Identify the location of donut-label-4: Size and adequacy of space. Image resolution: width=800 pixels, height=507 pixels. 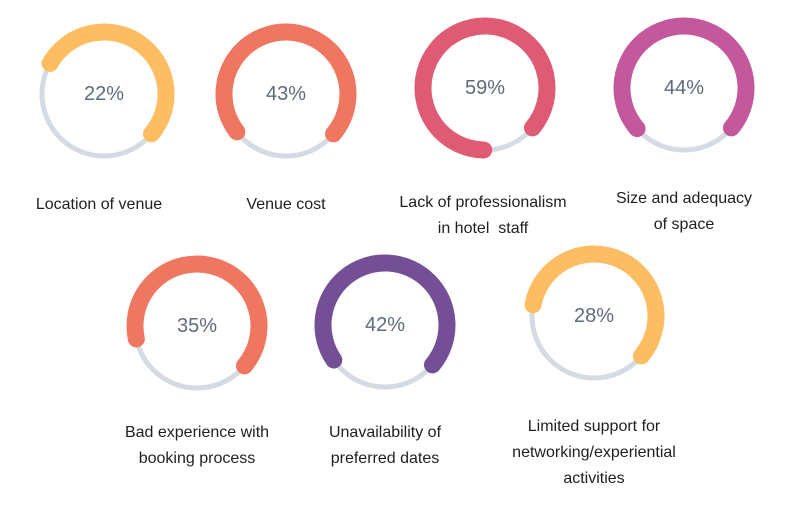
(684, 212).